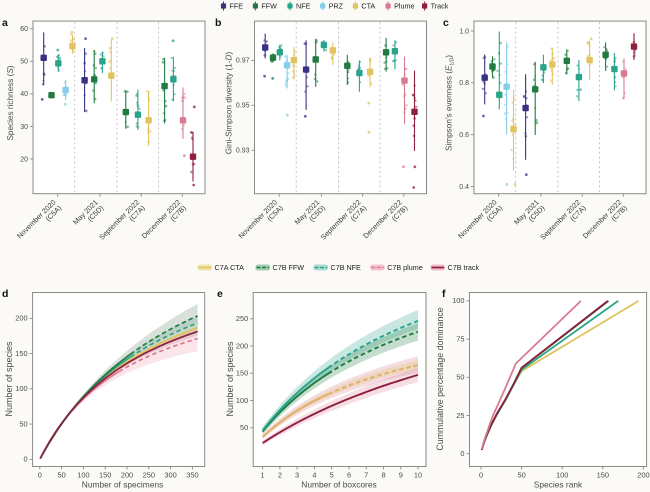 Image resolution: width=650 pixels, height=492 pixels. Describe the element at coordinates (338, 485) in the screenshot. I see `svg-text: Number of boxcores` at that location.